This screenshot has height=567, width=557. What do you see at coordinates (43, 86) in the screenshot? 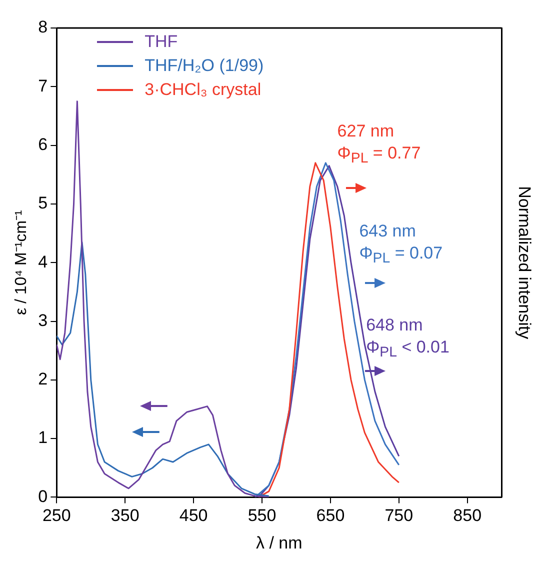
I see `y-tick-label: 7` at bounding box center [43, 86].